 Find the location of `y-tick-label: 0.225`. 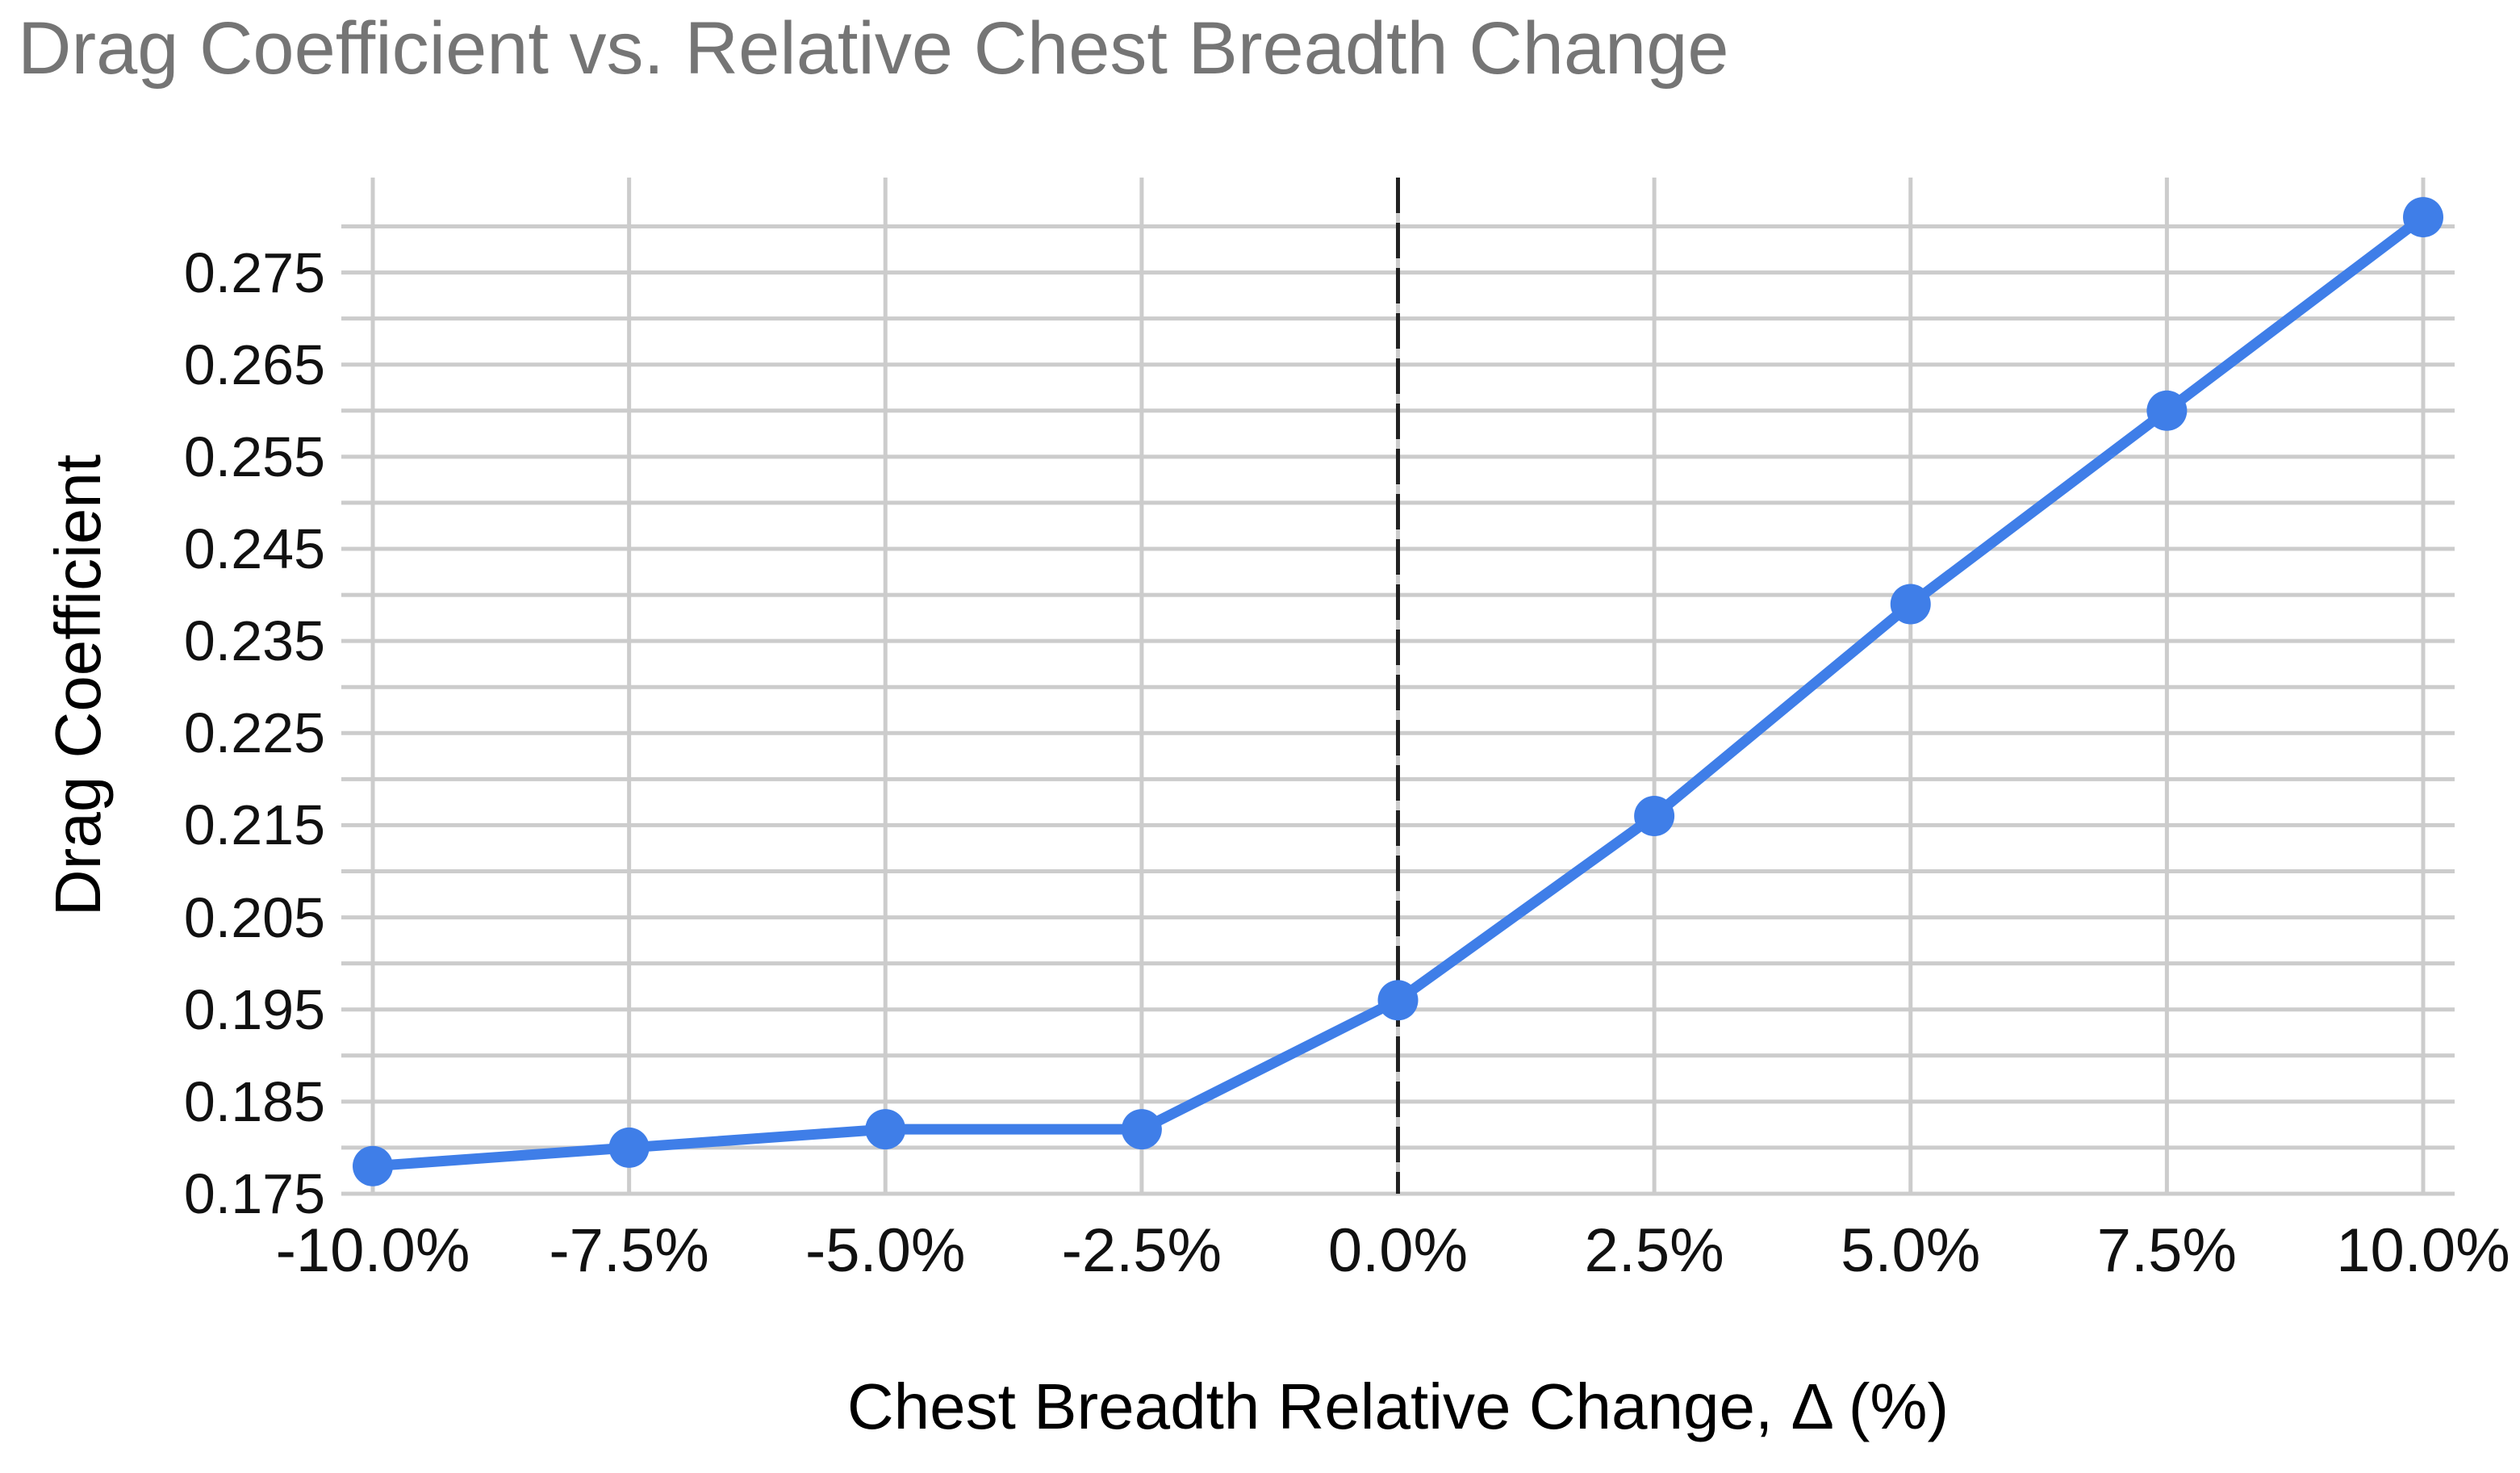

y-tick-label: 0.225 is located at coordinates (254, 733).